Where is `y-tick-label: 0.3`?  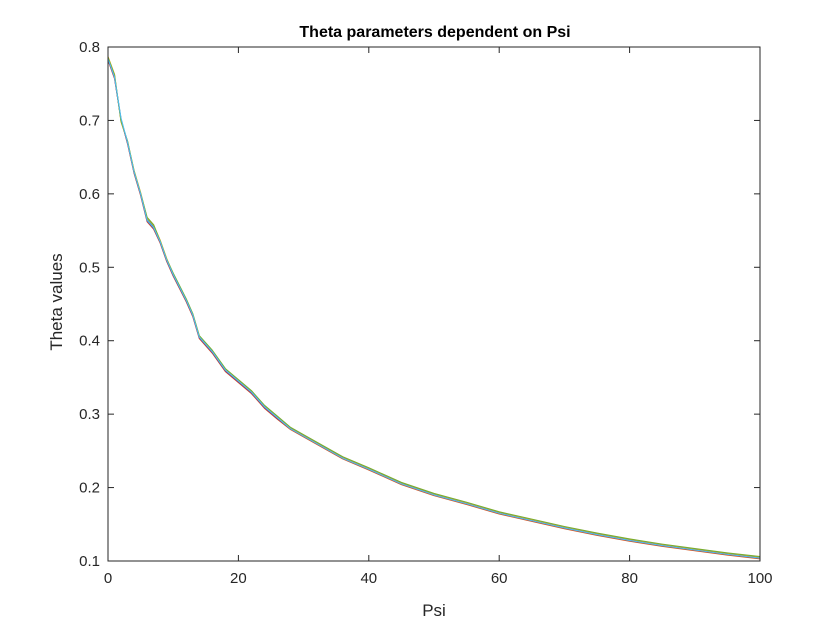 y-tick-label: 0.3 is located at coordinates (89, 414).